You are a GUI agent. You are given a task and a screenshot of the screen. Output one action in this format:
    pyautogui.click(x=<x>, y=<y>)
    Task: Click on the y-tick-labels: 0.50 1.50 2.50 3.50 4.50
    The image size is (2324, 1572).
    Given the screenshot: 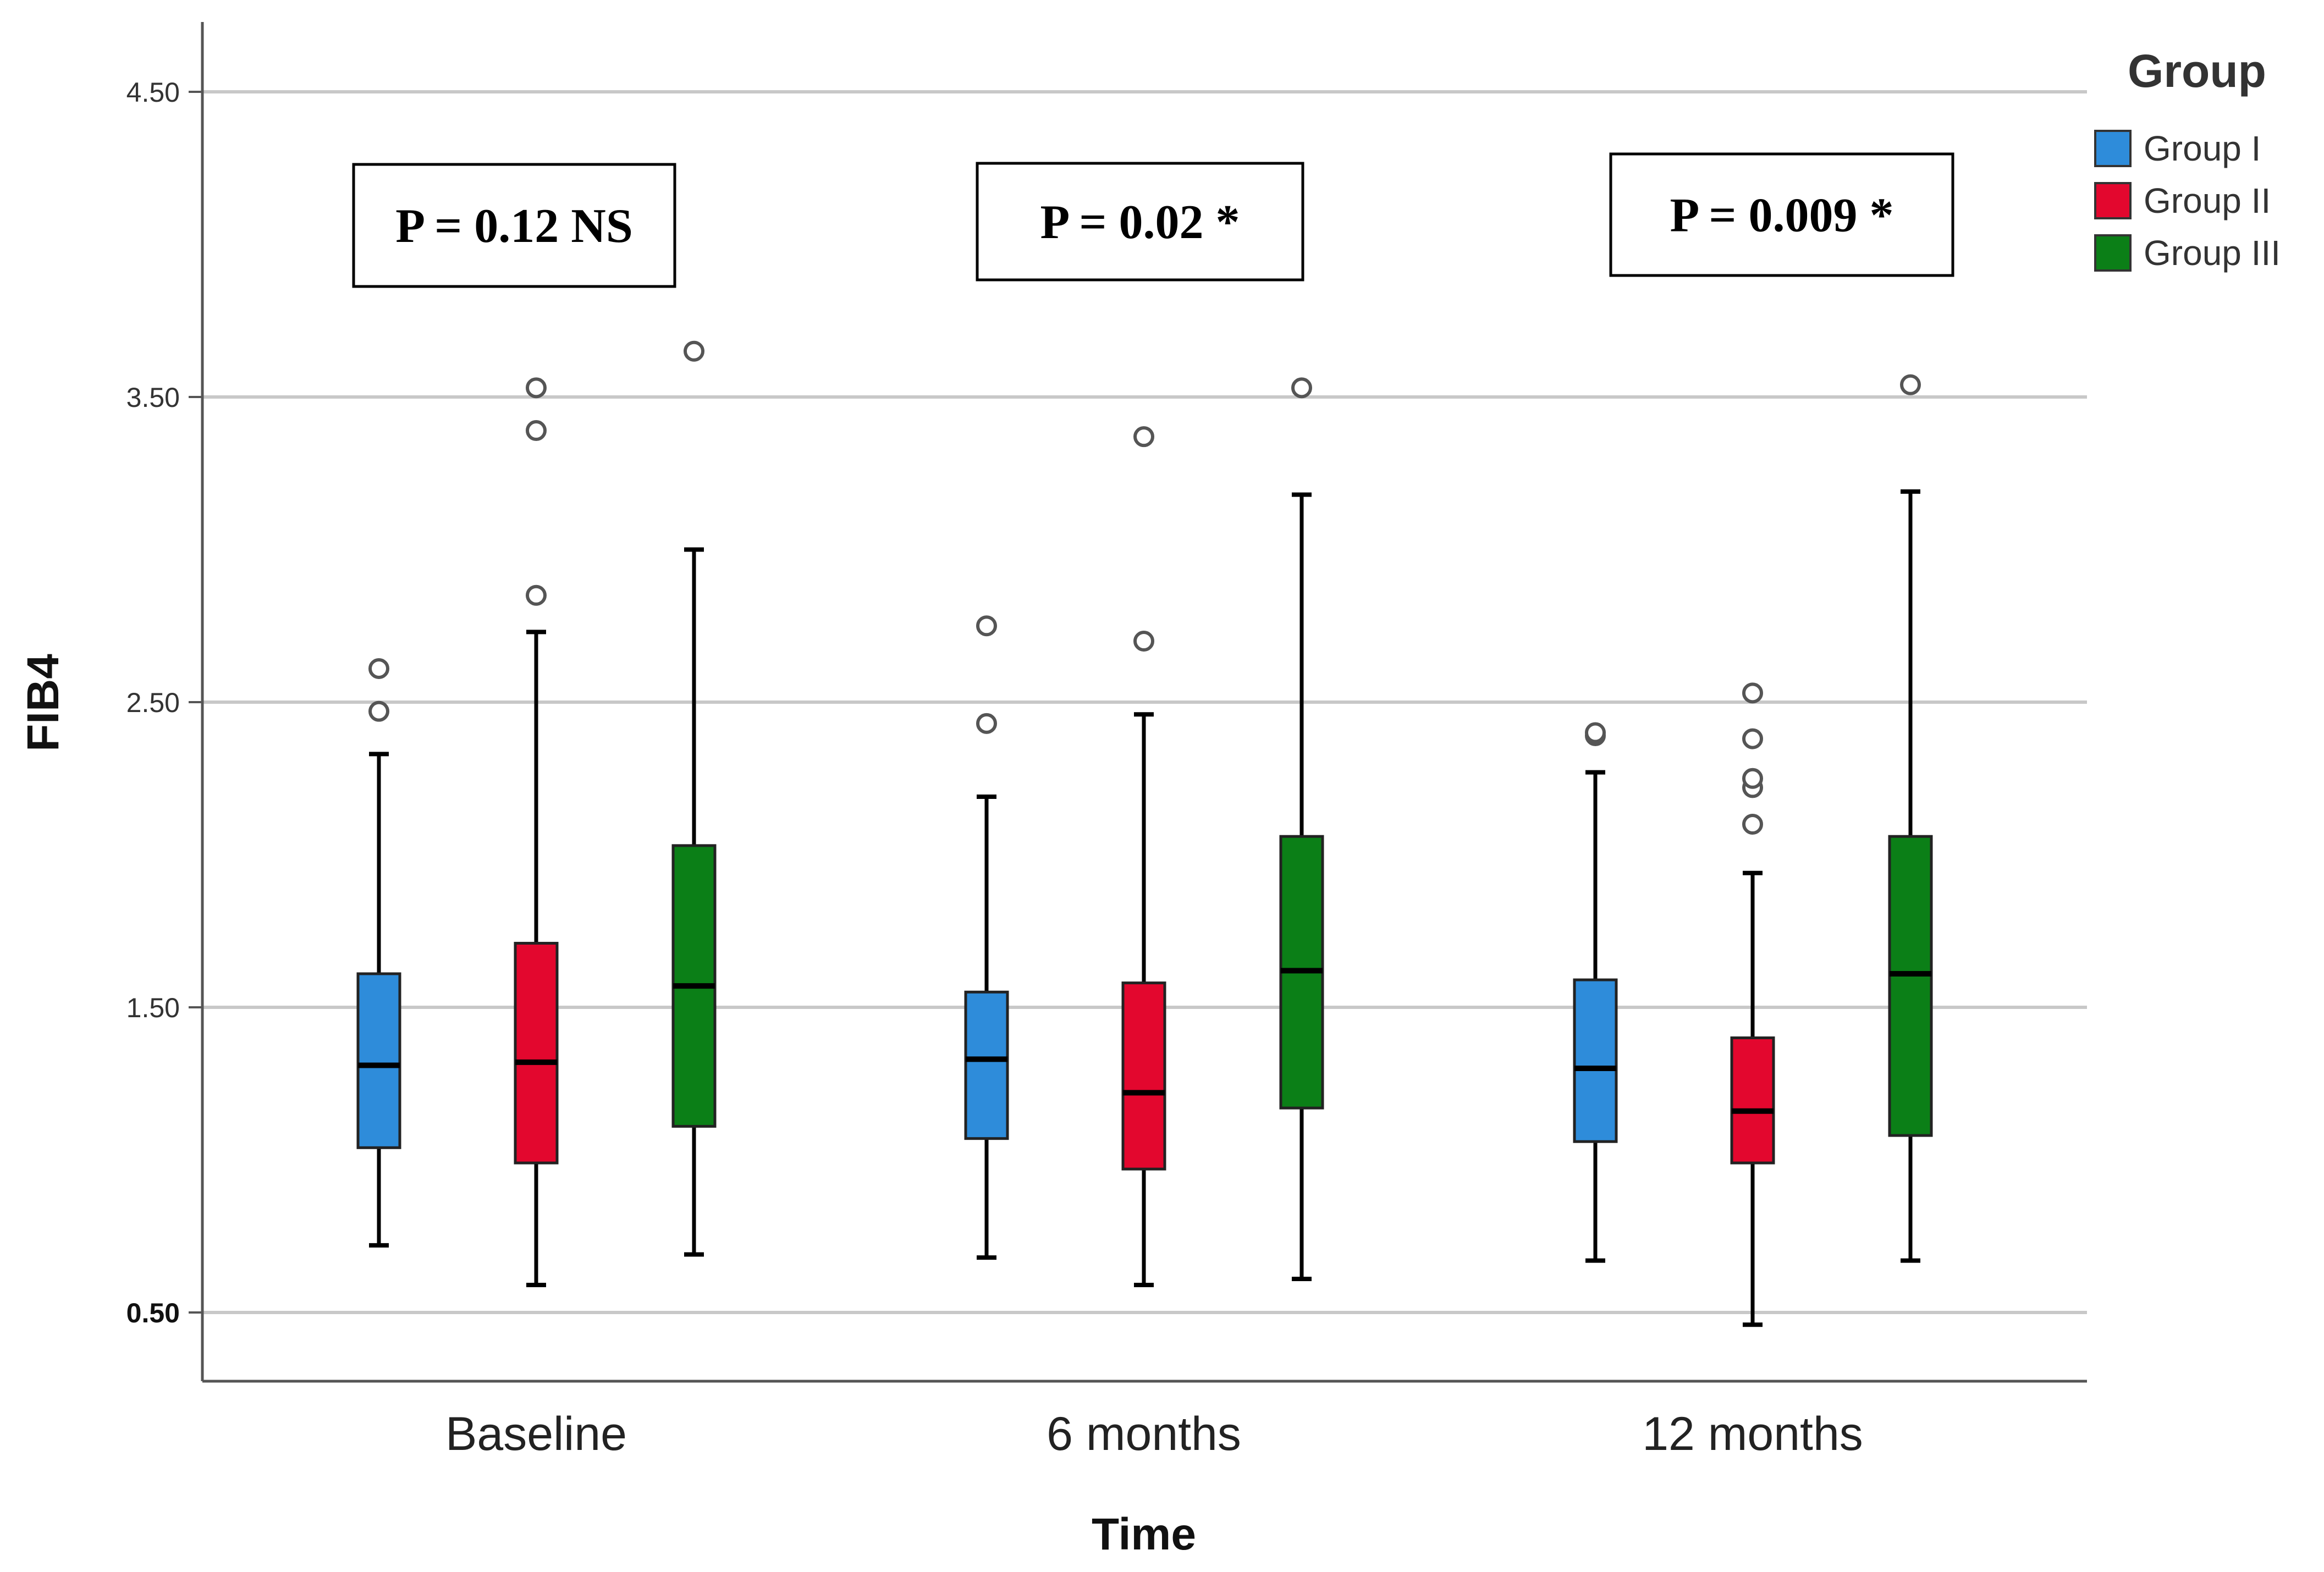 What is the action you would take?
    pyautogui.click(x=164, y=702)
    